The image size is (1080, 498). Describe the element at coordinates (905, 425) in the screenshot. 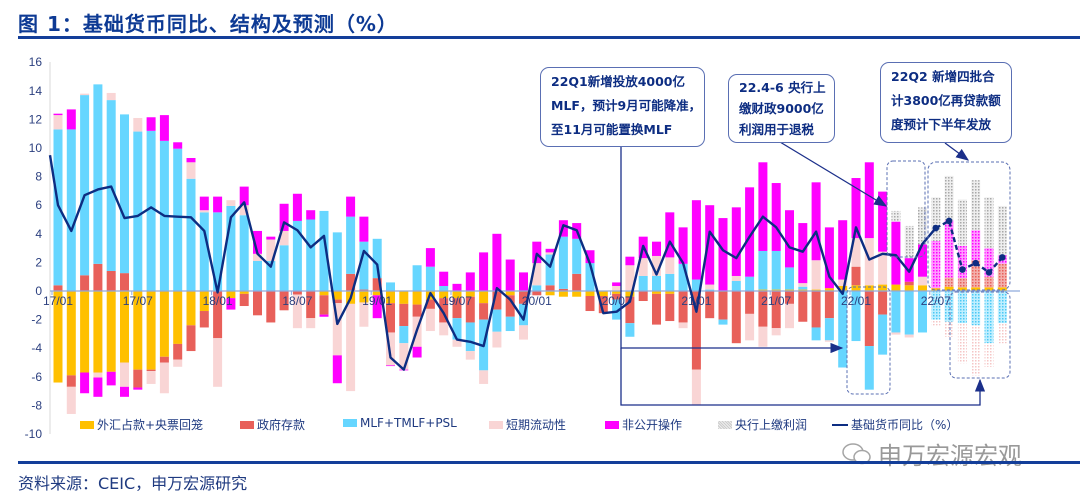

I see `legend-label: 基础货币同比（%）` at that location.